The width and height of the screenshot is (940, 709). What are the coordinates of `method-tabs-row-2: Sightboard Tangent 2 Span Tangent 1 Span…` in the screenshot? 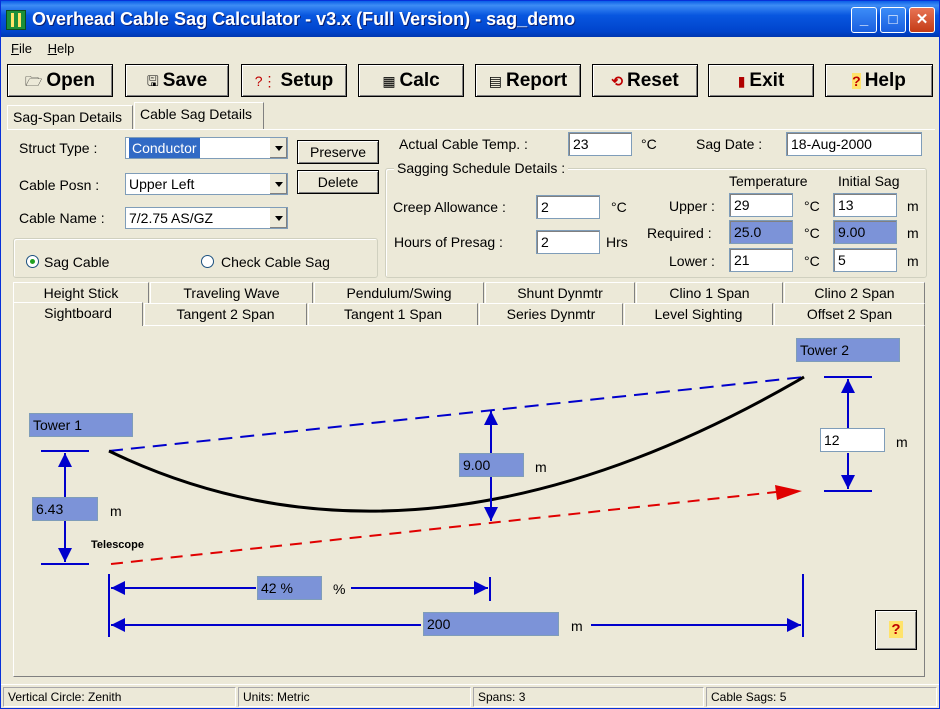 It's located at (469, 314).